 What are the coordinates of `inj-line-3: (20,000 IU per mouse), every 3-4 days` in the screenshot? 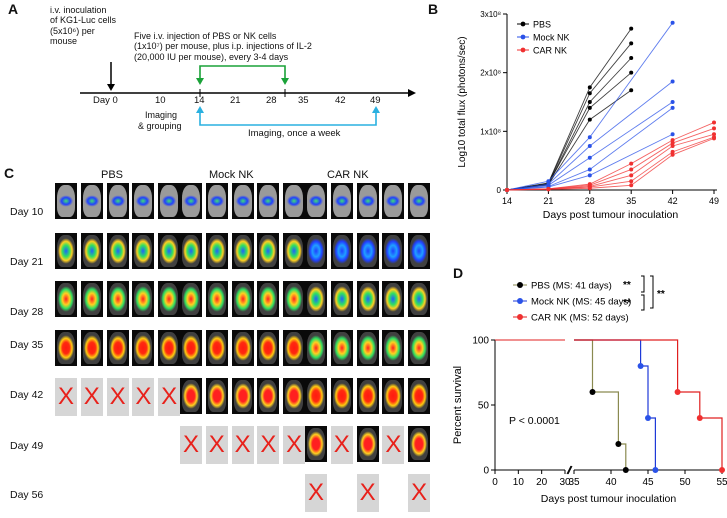 It's located at (211, 56).